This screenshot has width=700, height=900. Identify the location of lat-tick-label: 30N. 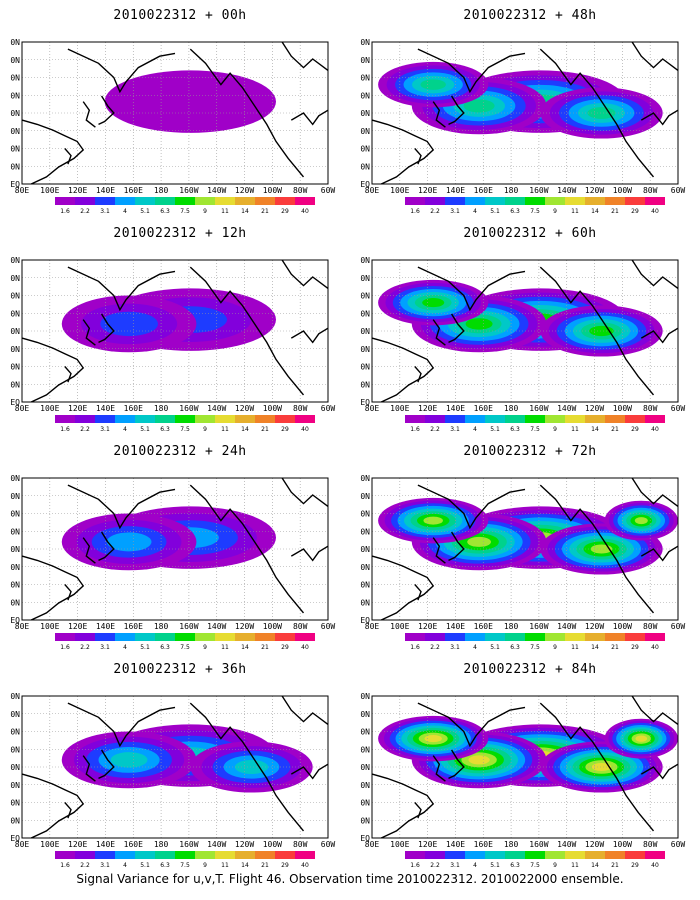
(15, 131).